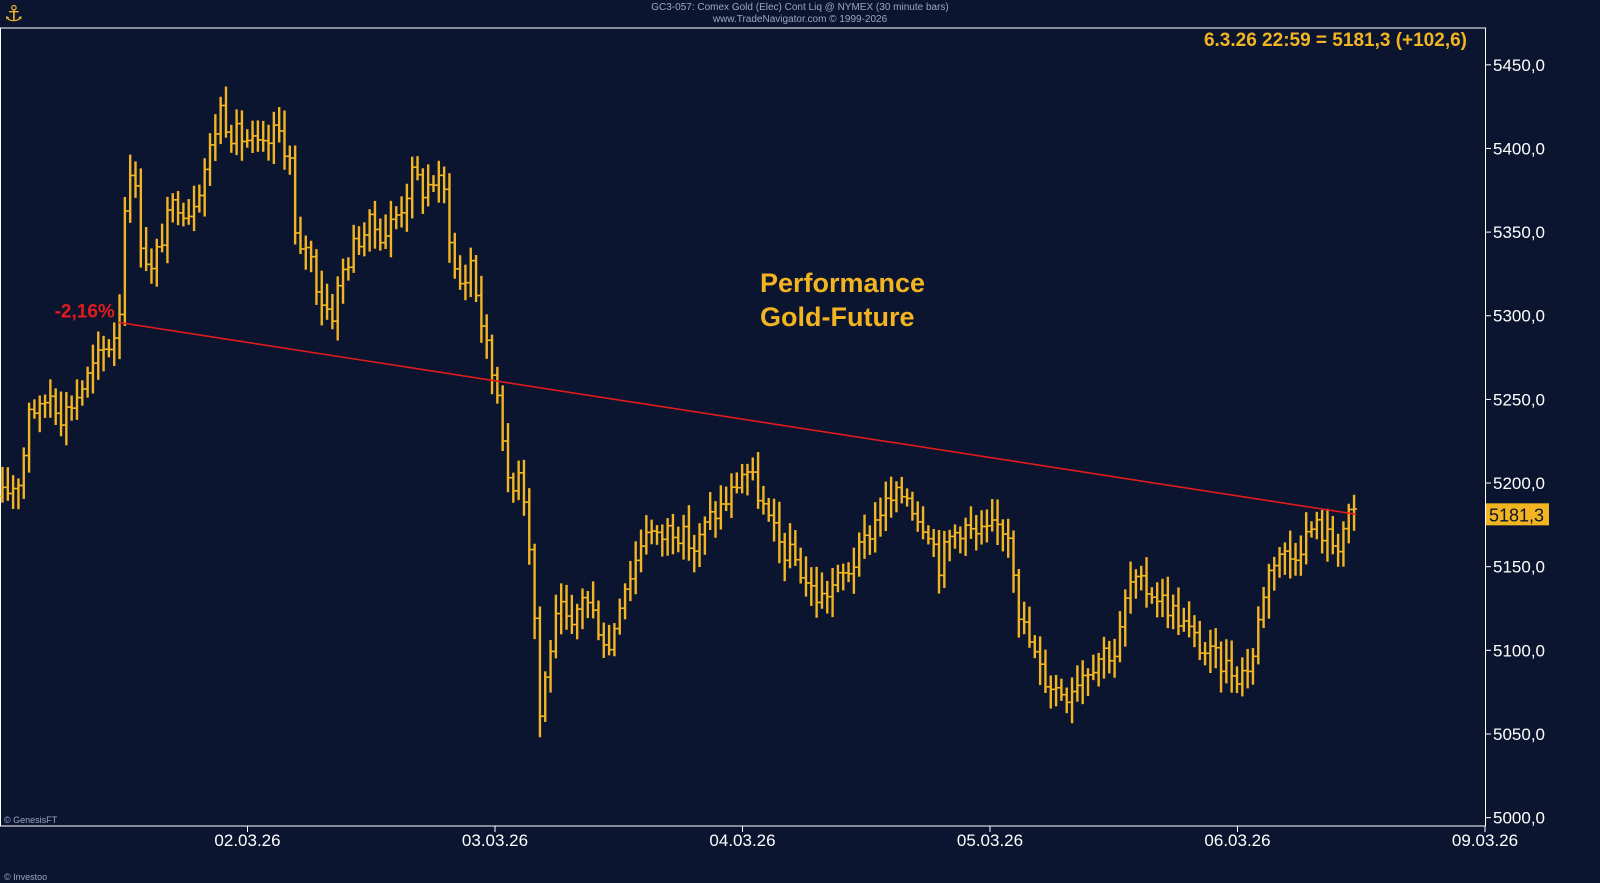 The height and width of the screenshot is (883, 1600). What do you see at coordinates (837, 317) in the screenshot?
I see `chart-title-line: Gold-Future` at bounding box center [837, 317].